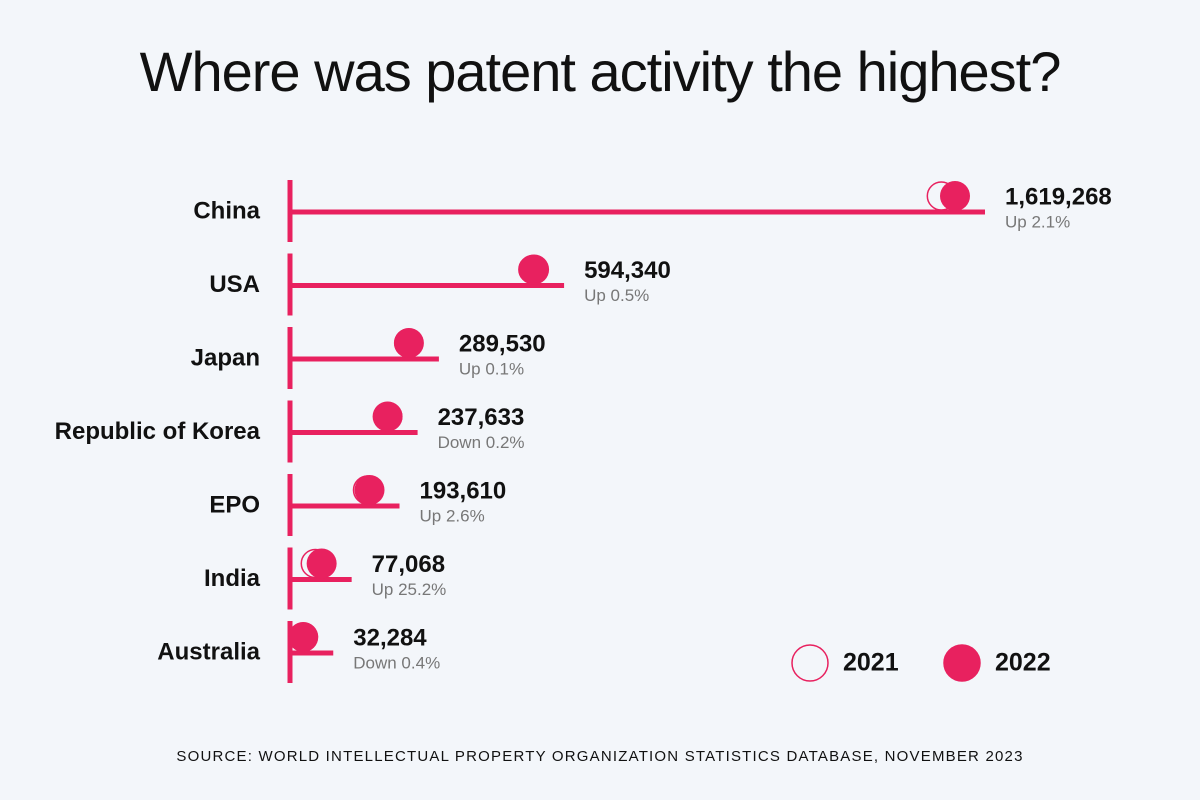 Image resolution: width=1200 pixels, height=800 pixels. What do you see at coordinates (158, 431) in the screenshot?
I see `category-label: Republic of Korea` at bounding box center [158, 431].